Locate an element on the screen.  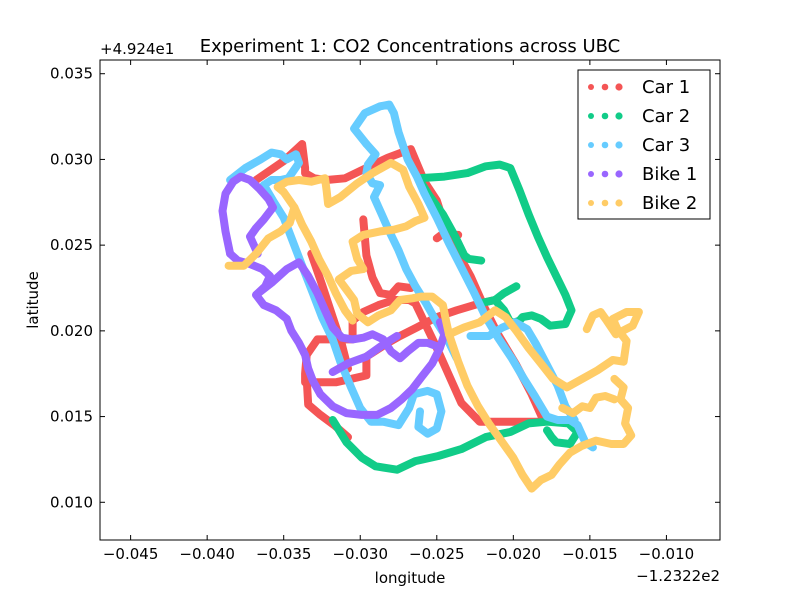
x-tick-label: −0.035 is located at coordinates (284, 554).